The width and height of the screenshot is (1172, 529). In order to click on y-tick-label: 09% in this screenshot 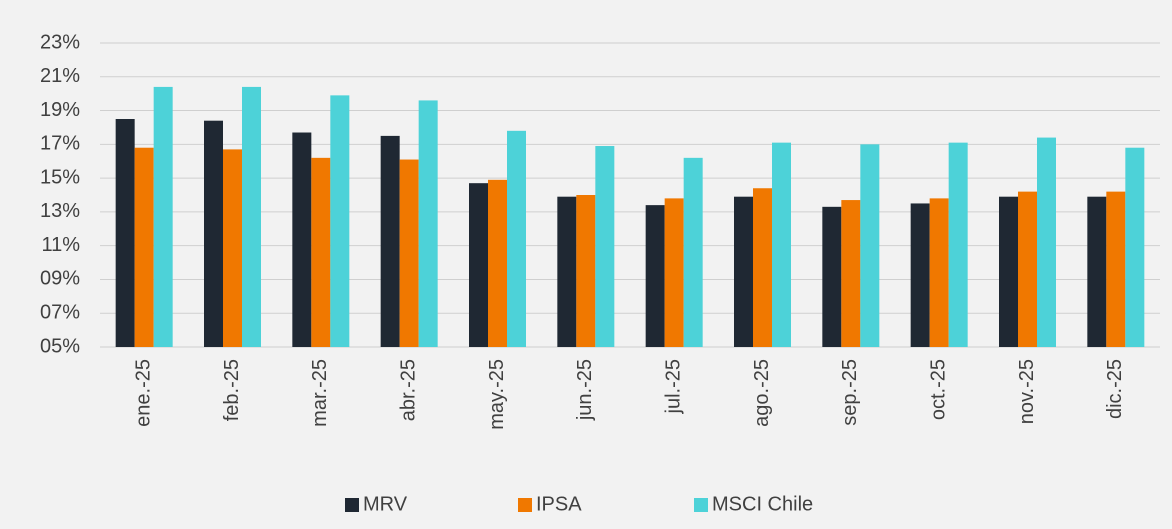, I will do `click(60, 279)`.